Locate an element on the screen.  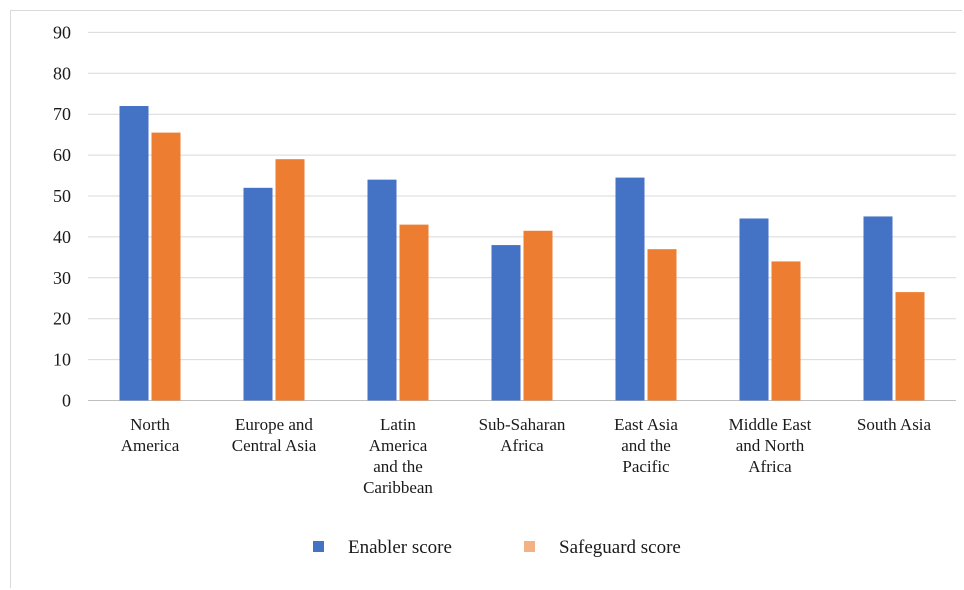
legend-item-safeguard-score: Safeguard score is located at coordinates (602, 547).